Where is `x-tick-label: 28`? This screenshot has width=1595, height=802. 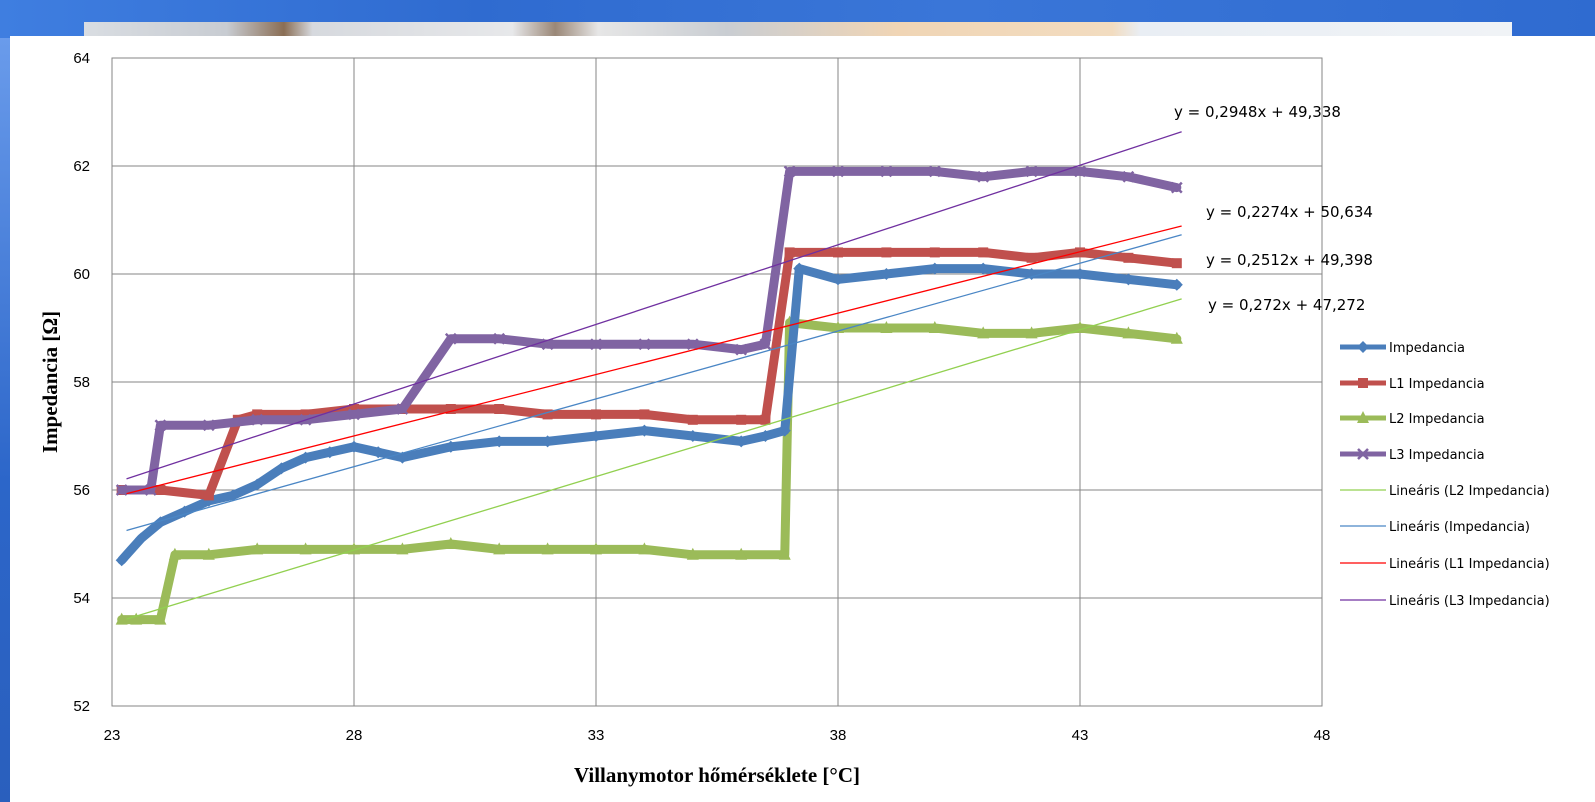 x-tick-label: 28 is located at coordinates (354, 735).